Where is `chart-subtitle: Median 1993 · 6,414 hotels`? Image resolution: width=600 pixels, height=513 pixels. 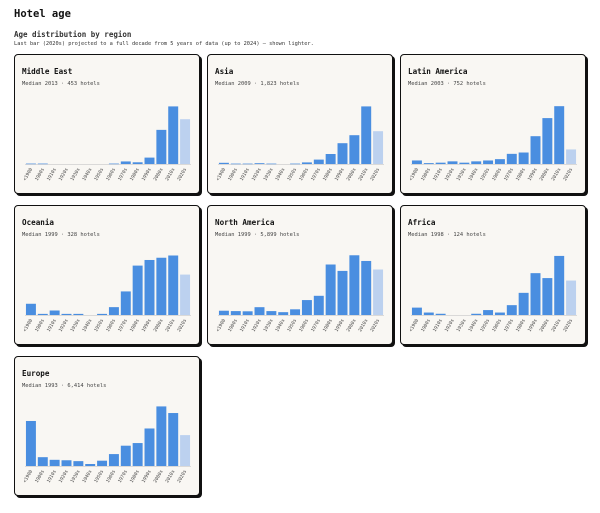 chart-subtitle: Median 1993 · 6,414 hotels is located at coordinates (64, 386).